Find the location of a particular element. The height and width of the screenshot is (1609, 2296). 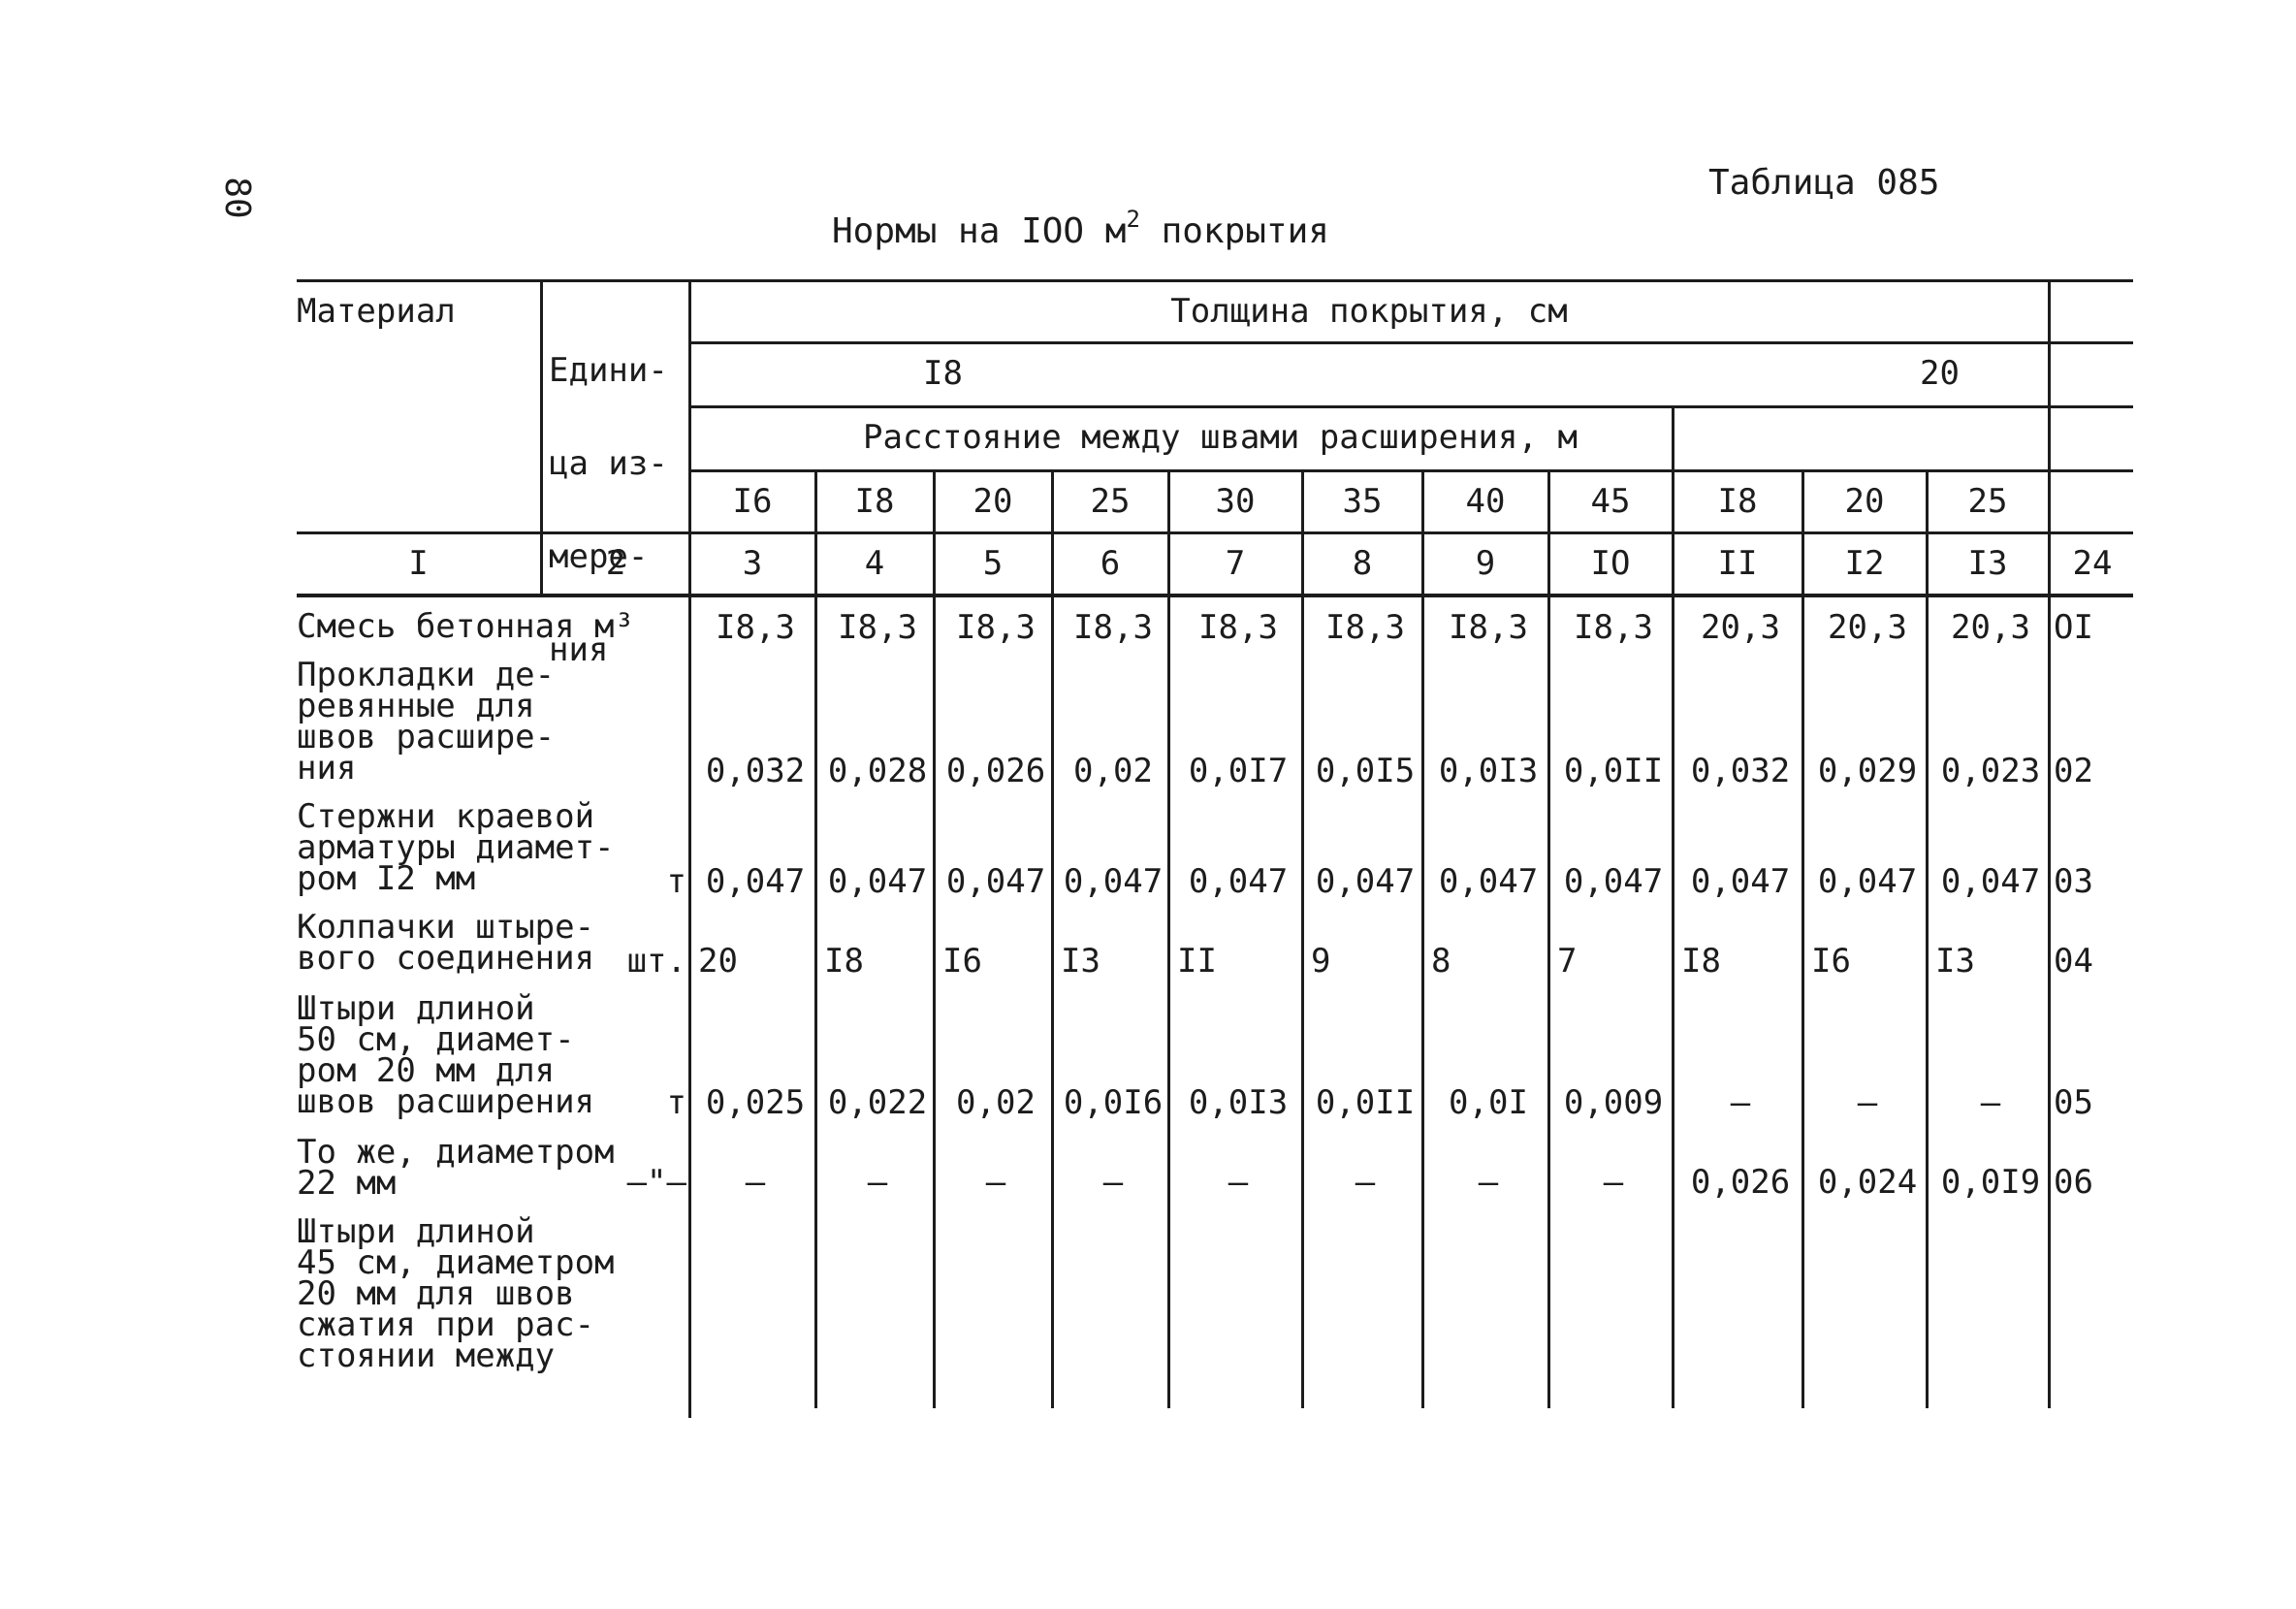

row-unit: –"– is located at coordinates (656, 1182).